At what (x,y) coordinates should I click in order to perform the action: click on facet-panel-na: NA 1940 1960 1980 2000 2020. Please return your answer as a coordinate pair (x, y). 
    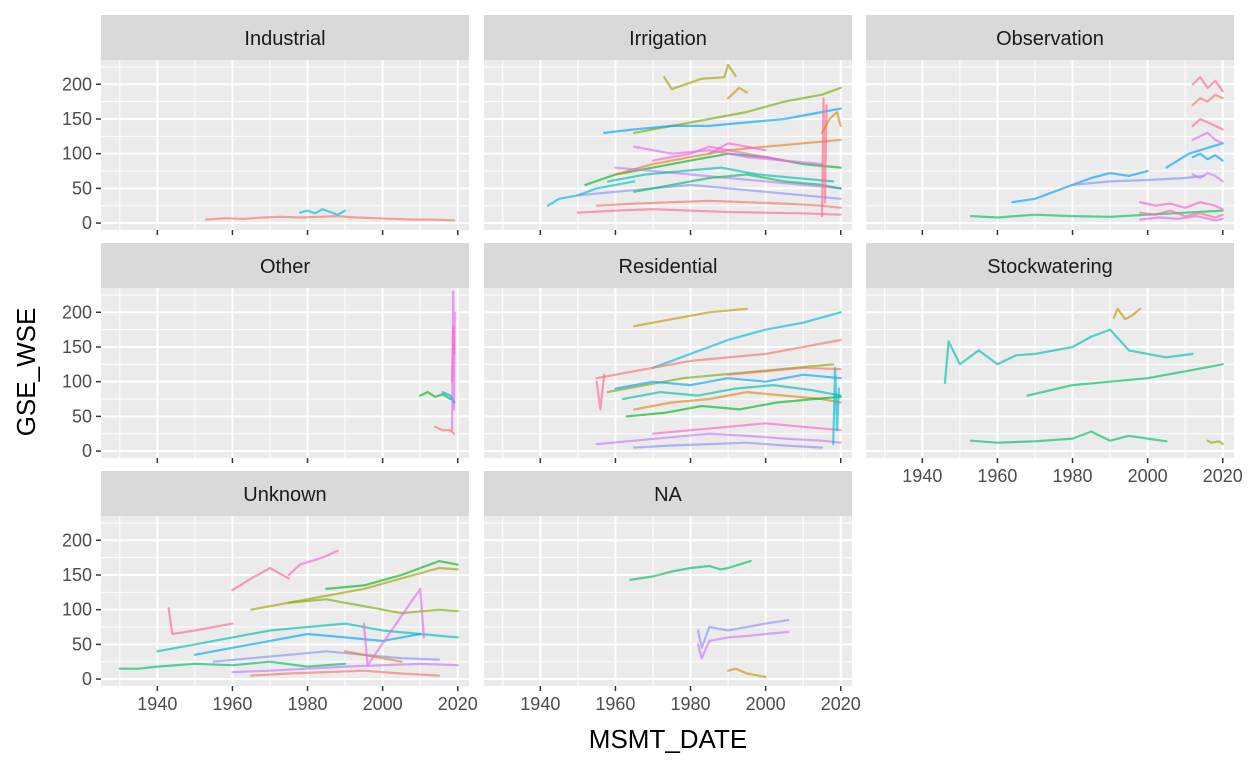
    Looking at the image, I should click on (672, 592).